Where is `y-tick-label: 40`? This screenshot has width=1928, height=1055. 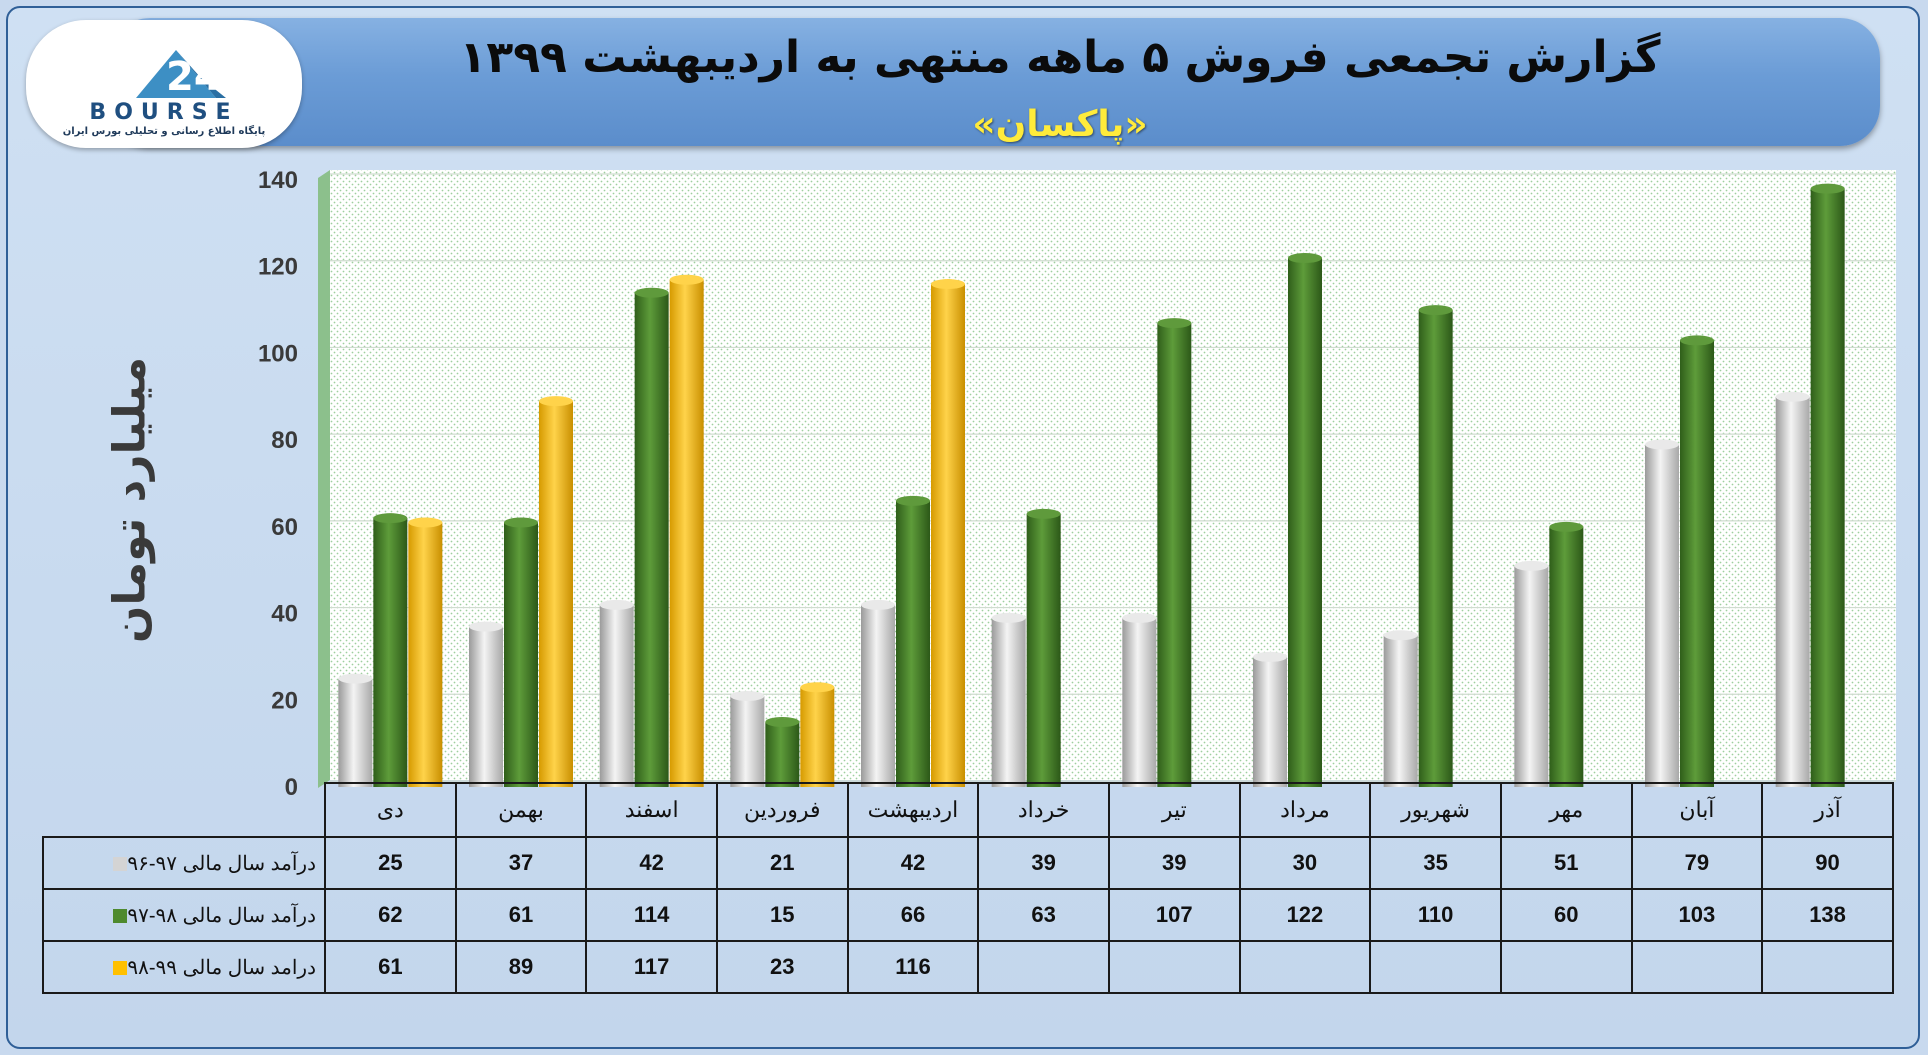
y-tick-label: 40 is located at coordinates (284, 614).